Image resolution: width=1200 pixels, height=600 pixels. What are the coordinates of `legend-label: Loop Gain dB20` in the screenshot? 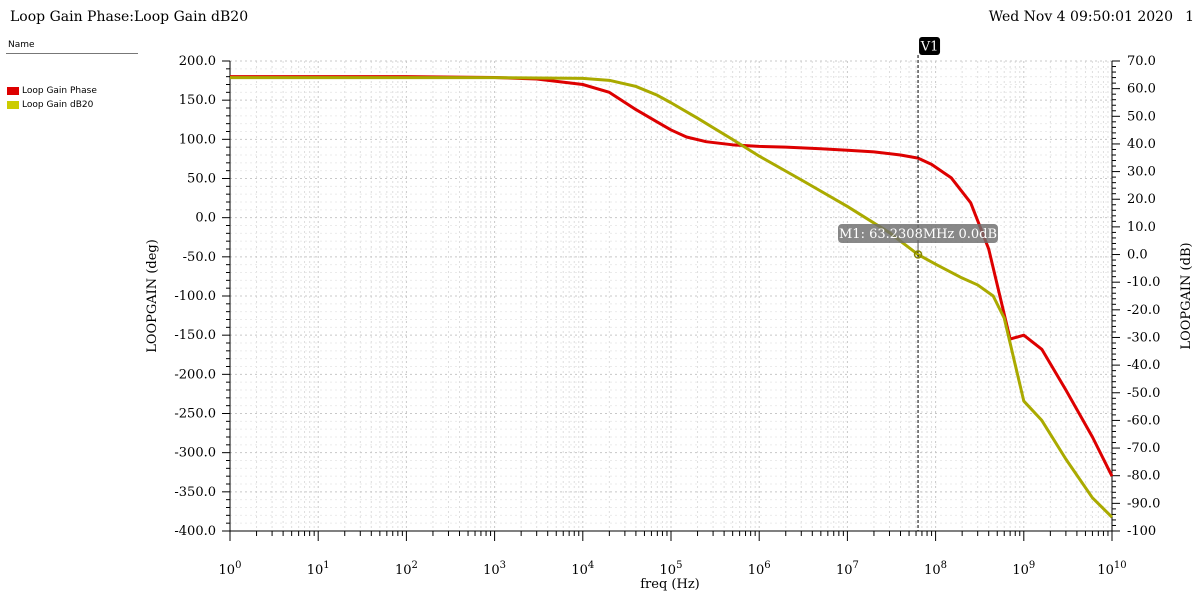 It's located at (58, 105).